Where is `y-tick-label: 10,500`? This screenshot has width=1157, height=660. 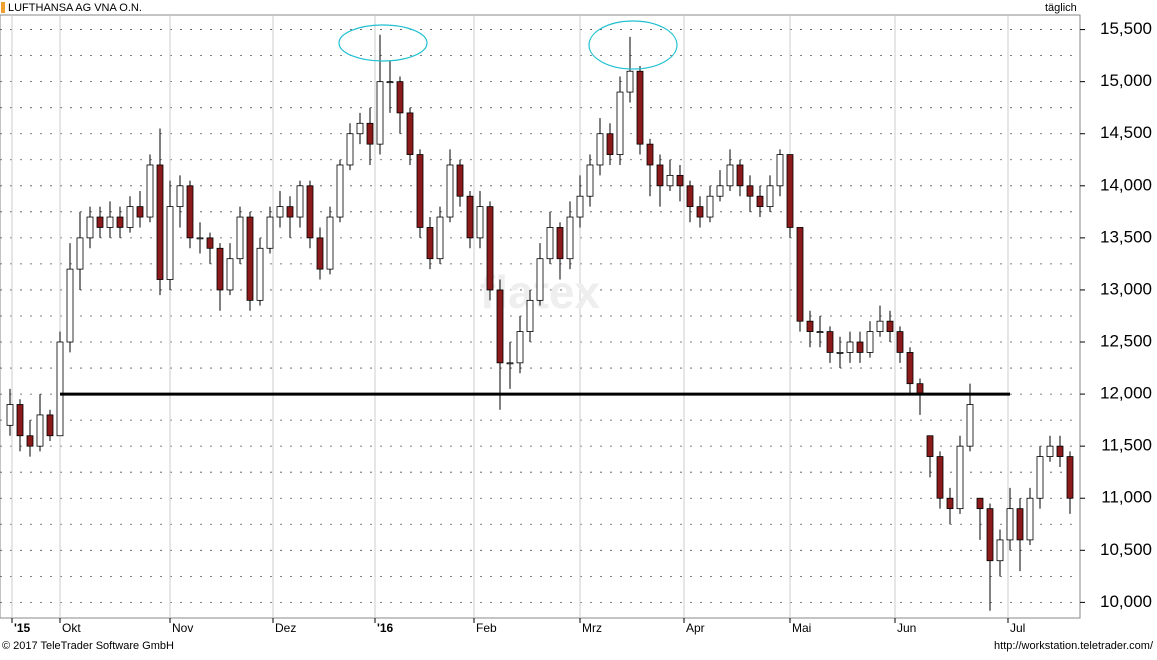
y-tick-label: 10,500 is located at coordinates (1126, 549).